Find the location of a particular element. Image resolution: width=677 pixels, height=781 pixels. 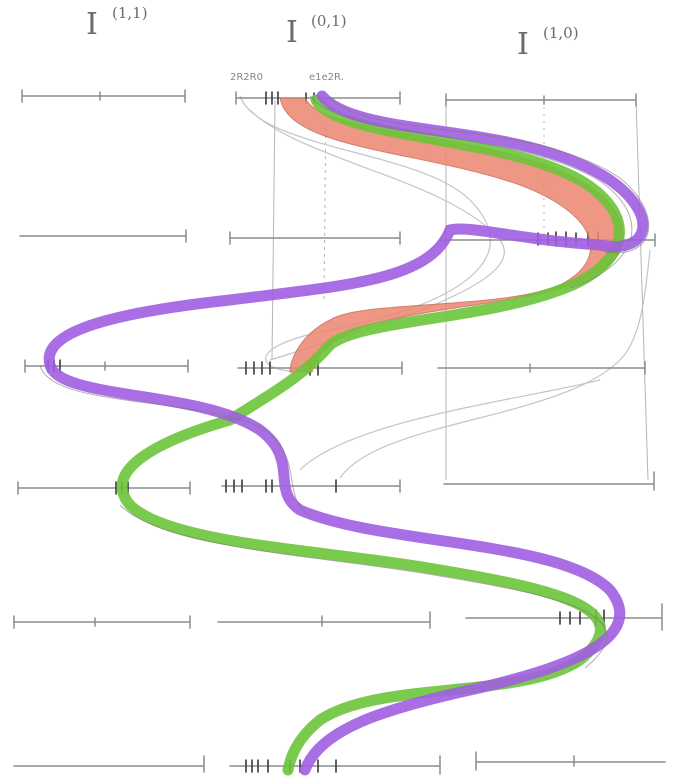

column-heading-2: I (0,1) is located at coordinates (316, 31).